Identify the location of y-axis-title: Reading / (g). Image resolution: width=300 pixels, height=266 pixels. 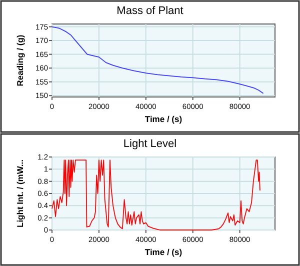
(20, 60).